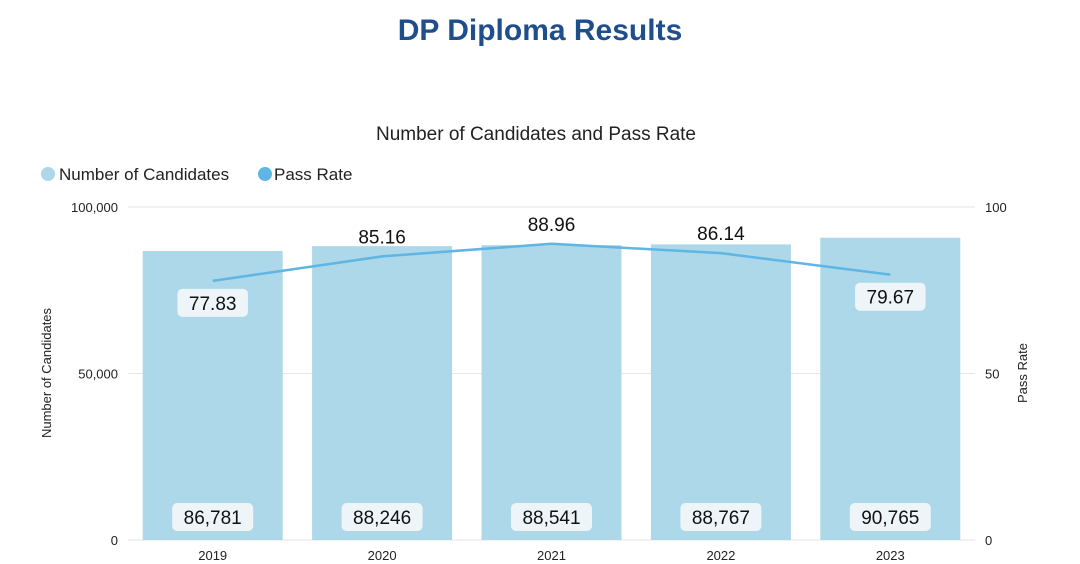  I want to click on x-tick-label: 2022, so click(720, 555).